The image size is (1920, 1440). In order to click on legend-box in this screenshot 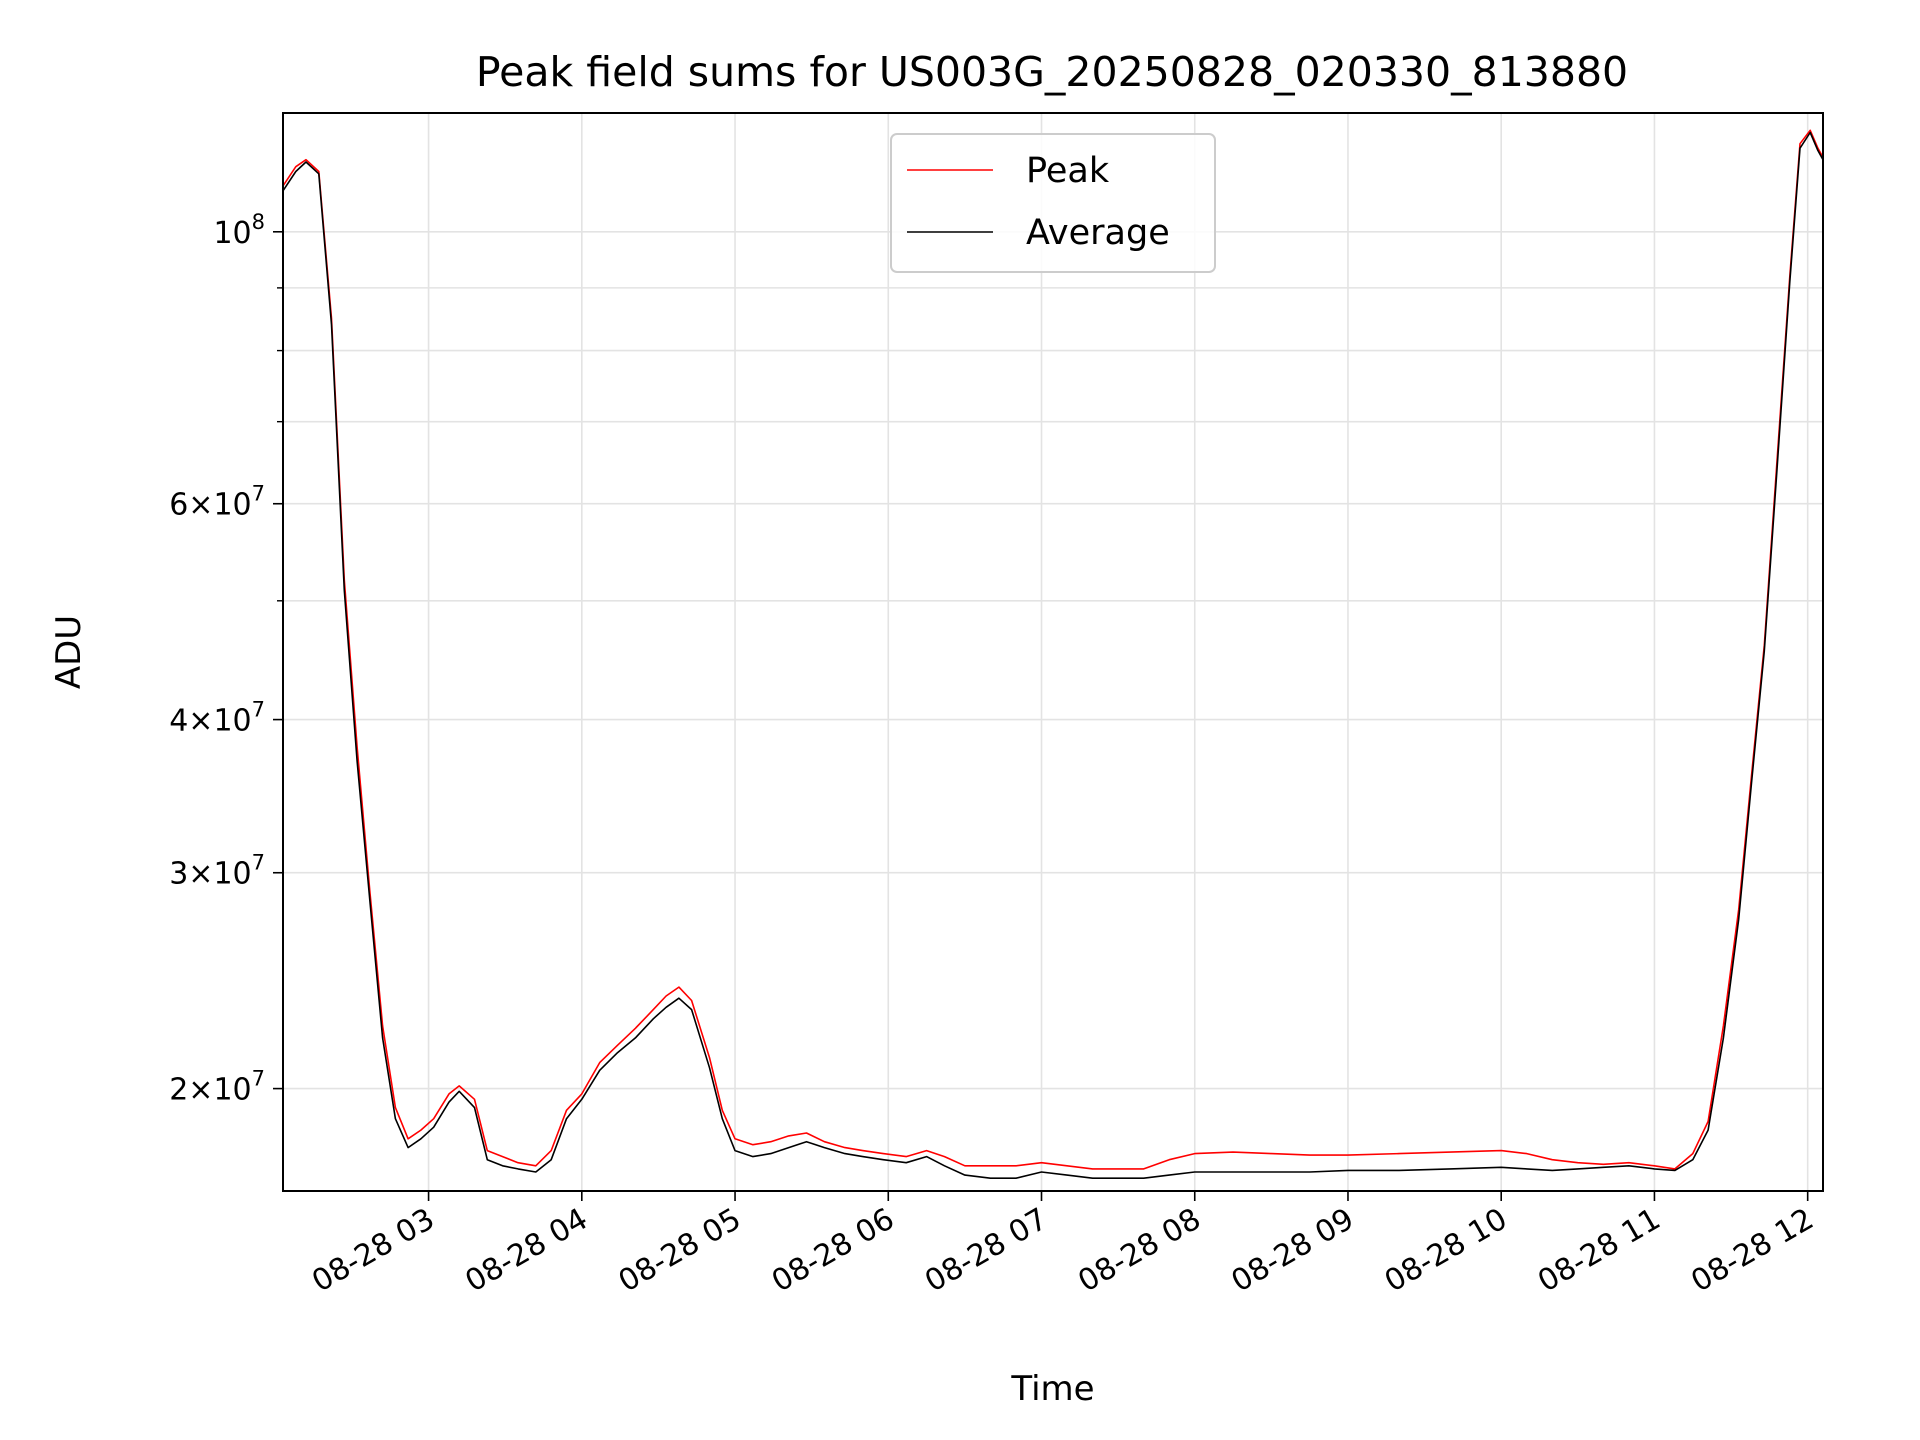, I will do `click(1053, 203)`.